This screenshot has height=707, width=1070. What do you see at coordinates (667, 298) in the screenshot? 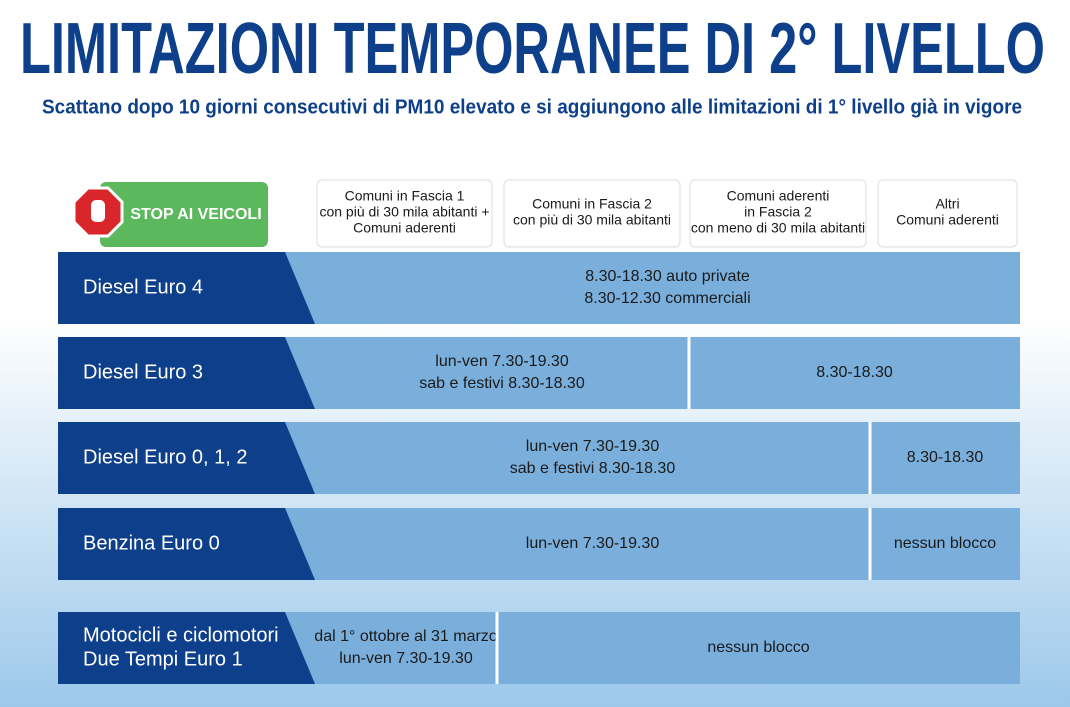
I see `cell-text: 8.30-12.30 commerciali` at bounding box center [667, 298].